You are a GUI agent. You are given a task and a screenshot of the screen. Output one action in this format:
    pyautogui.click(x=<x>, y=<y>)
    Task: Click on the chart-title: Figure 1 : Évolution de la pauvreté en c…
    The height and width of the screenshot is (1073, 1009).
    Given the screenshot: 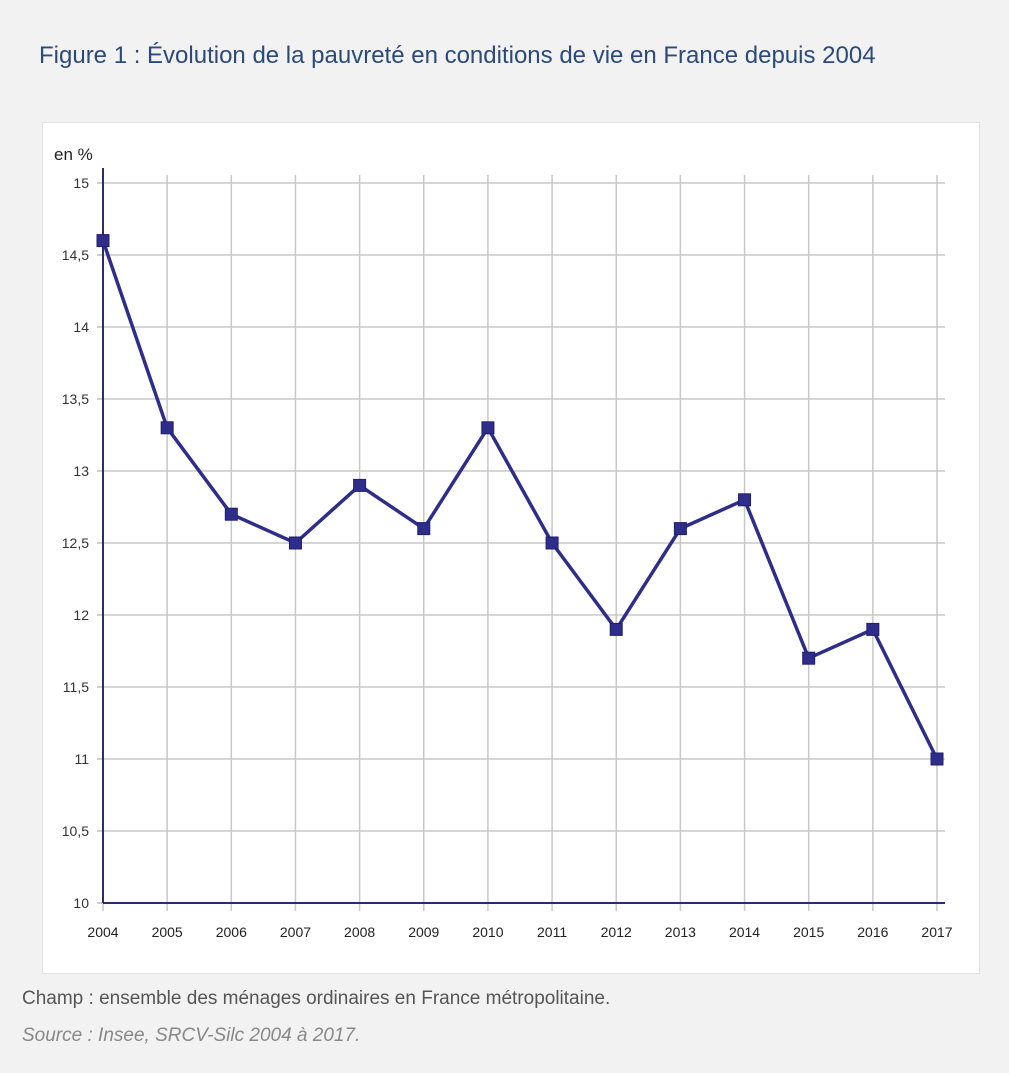 What is the action you would take?
    pyautogui.click(x=457, y=55)
    